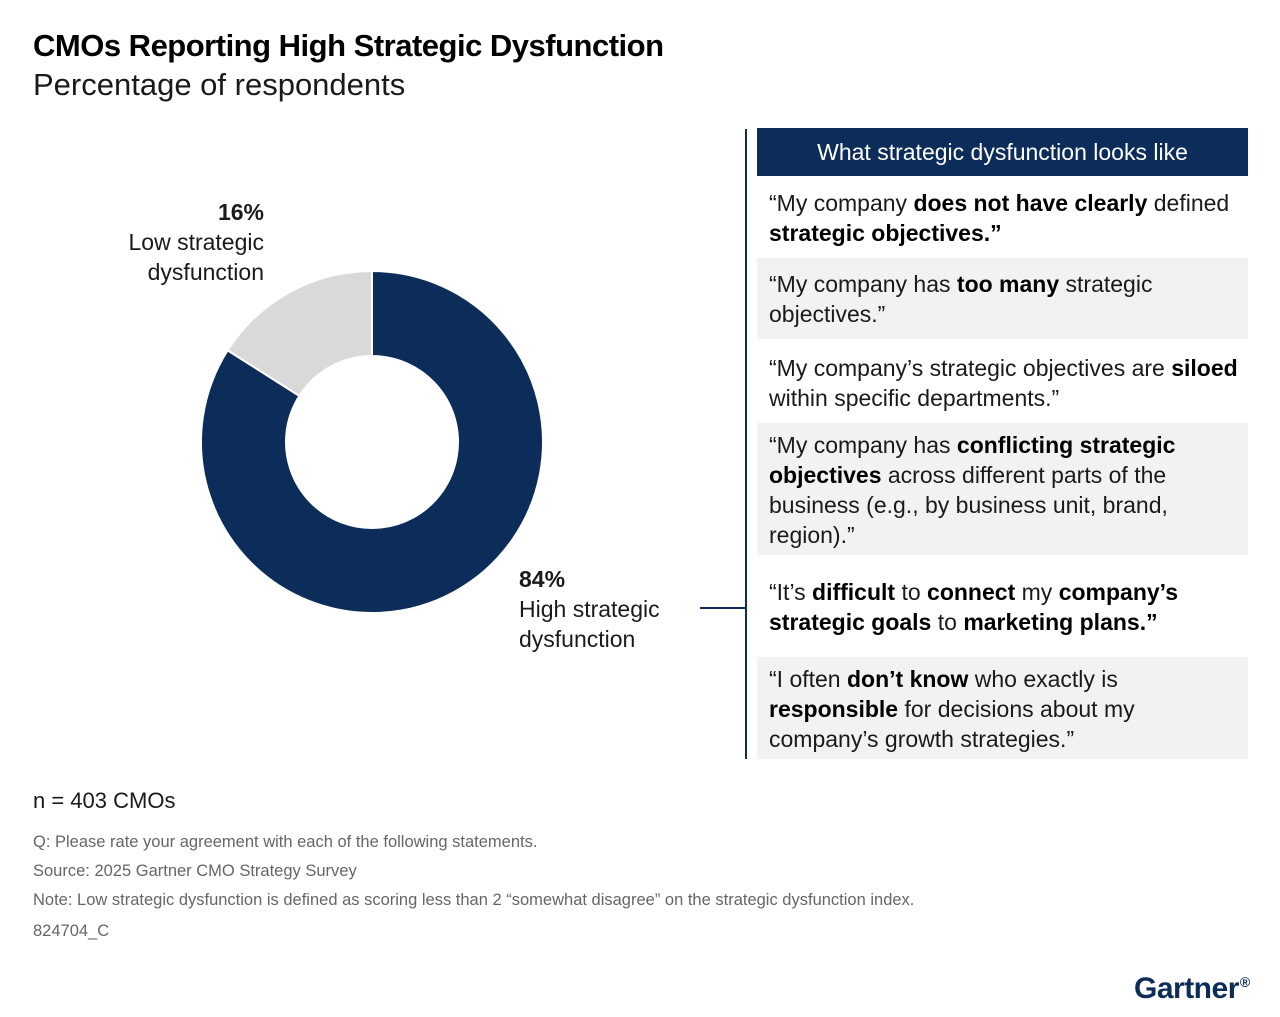 The image size is (1280, 1017). What do you see at coordinates (71, 931) in the screenshot?
I see `footnote-code: 824704_C` at bounding box center [71, 931].